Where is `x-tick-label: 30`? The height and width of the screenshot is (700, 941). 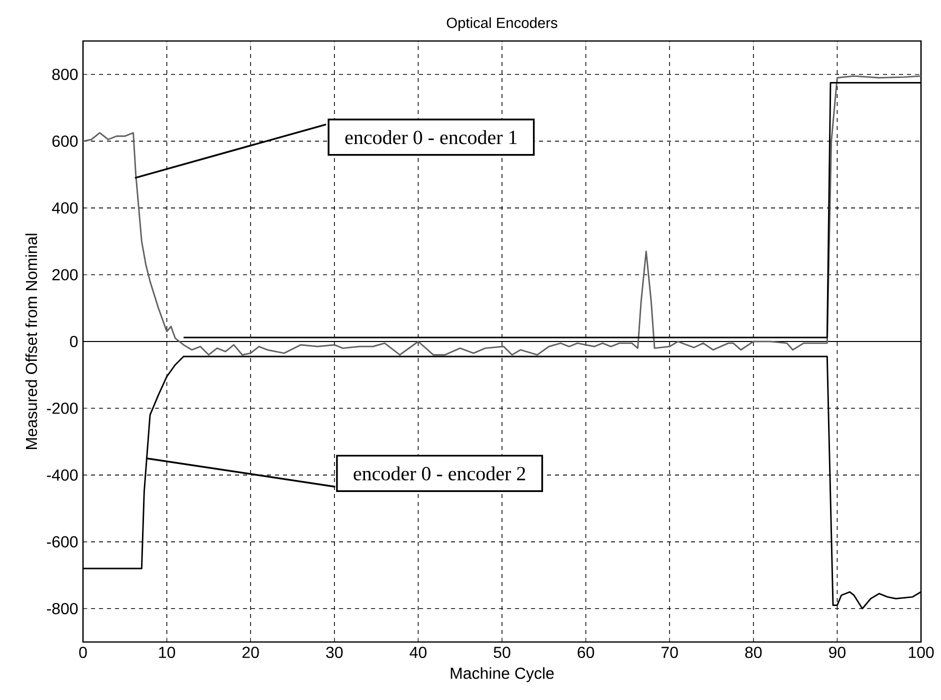
x-tick-label: 30 is located at coordinates (334, 652).